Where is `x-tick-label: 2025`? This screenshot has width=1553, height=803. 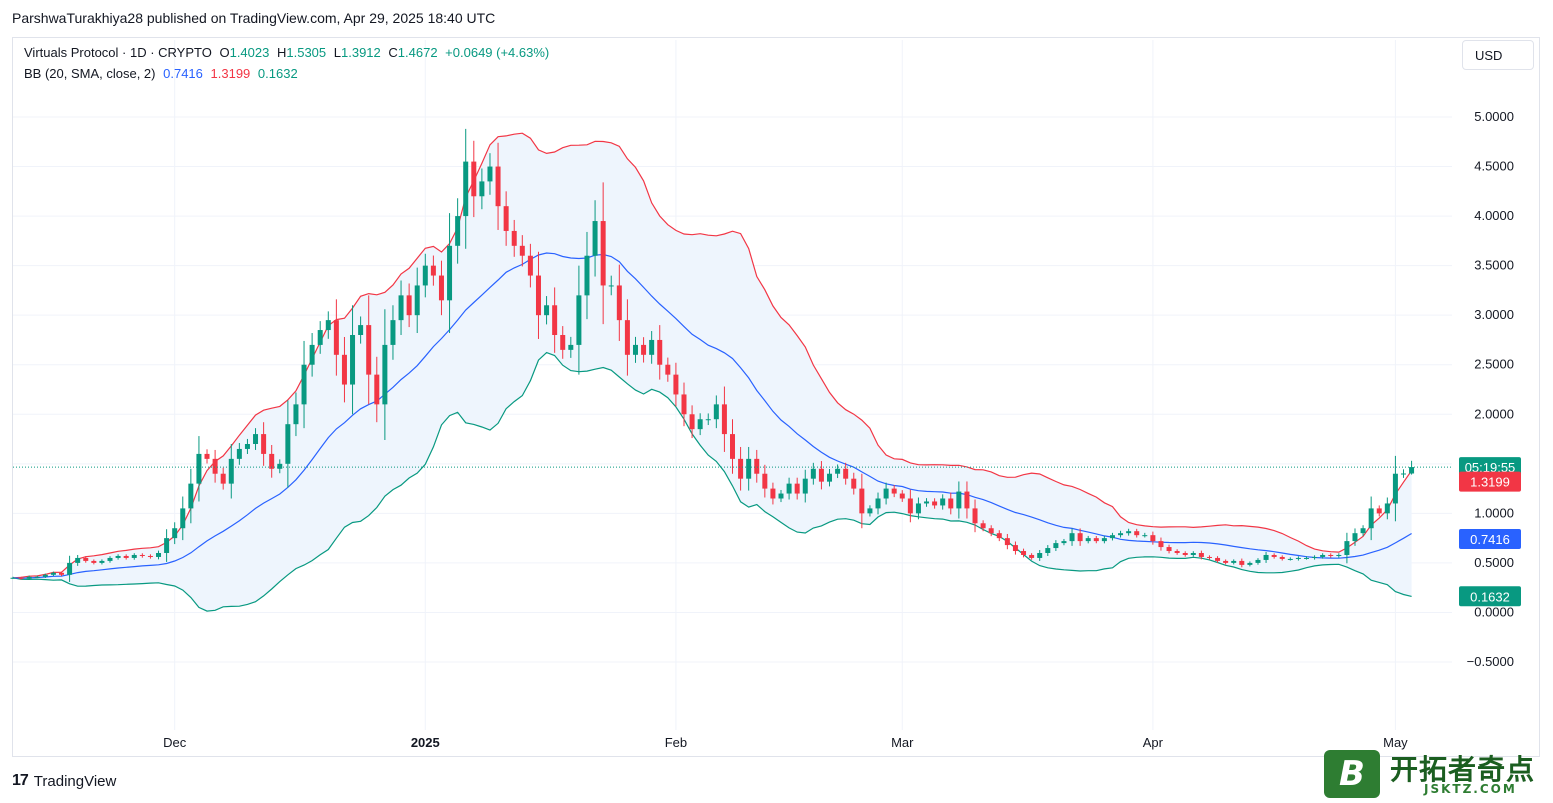 x-tick-label: 2025 is located at coordinates (425, 742).